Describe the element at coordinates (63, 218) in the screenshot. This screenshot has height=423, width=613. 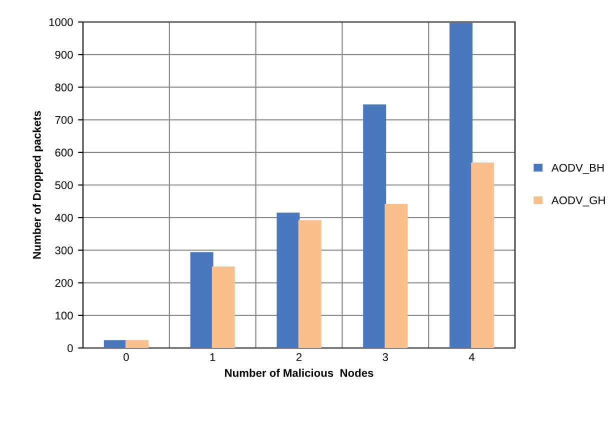
I see `y-tick-label: 400` at that location.